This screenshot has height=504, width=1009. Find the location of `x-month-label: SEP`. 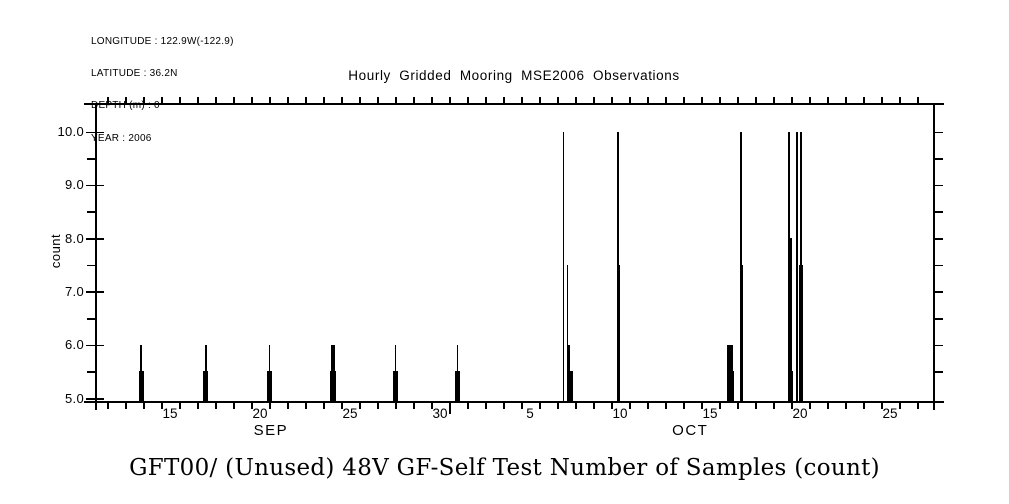

x-month-label: SEP is located at coordinates (271, 430).